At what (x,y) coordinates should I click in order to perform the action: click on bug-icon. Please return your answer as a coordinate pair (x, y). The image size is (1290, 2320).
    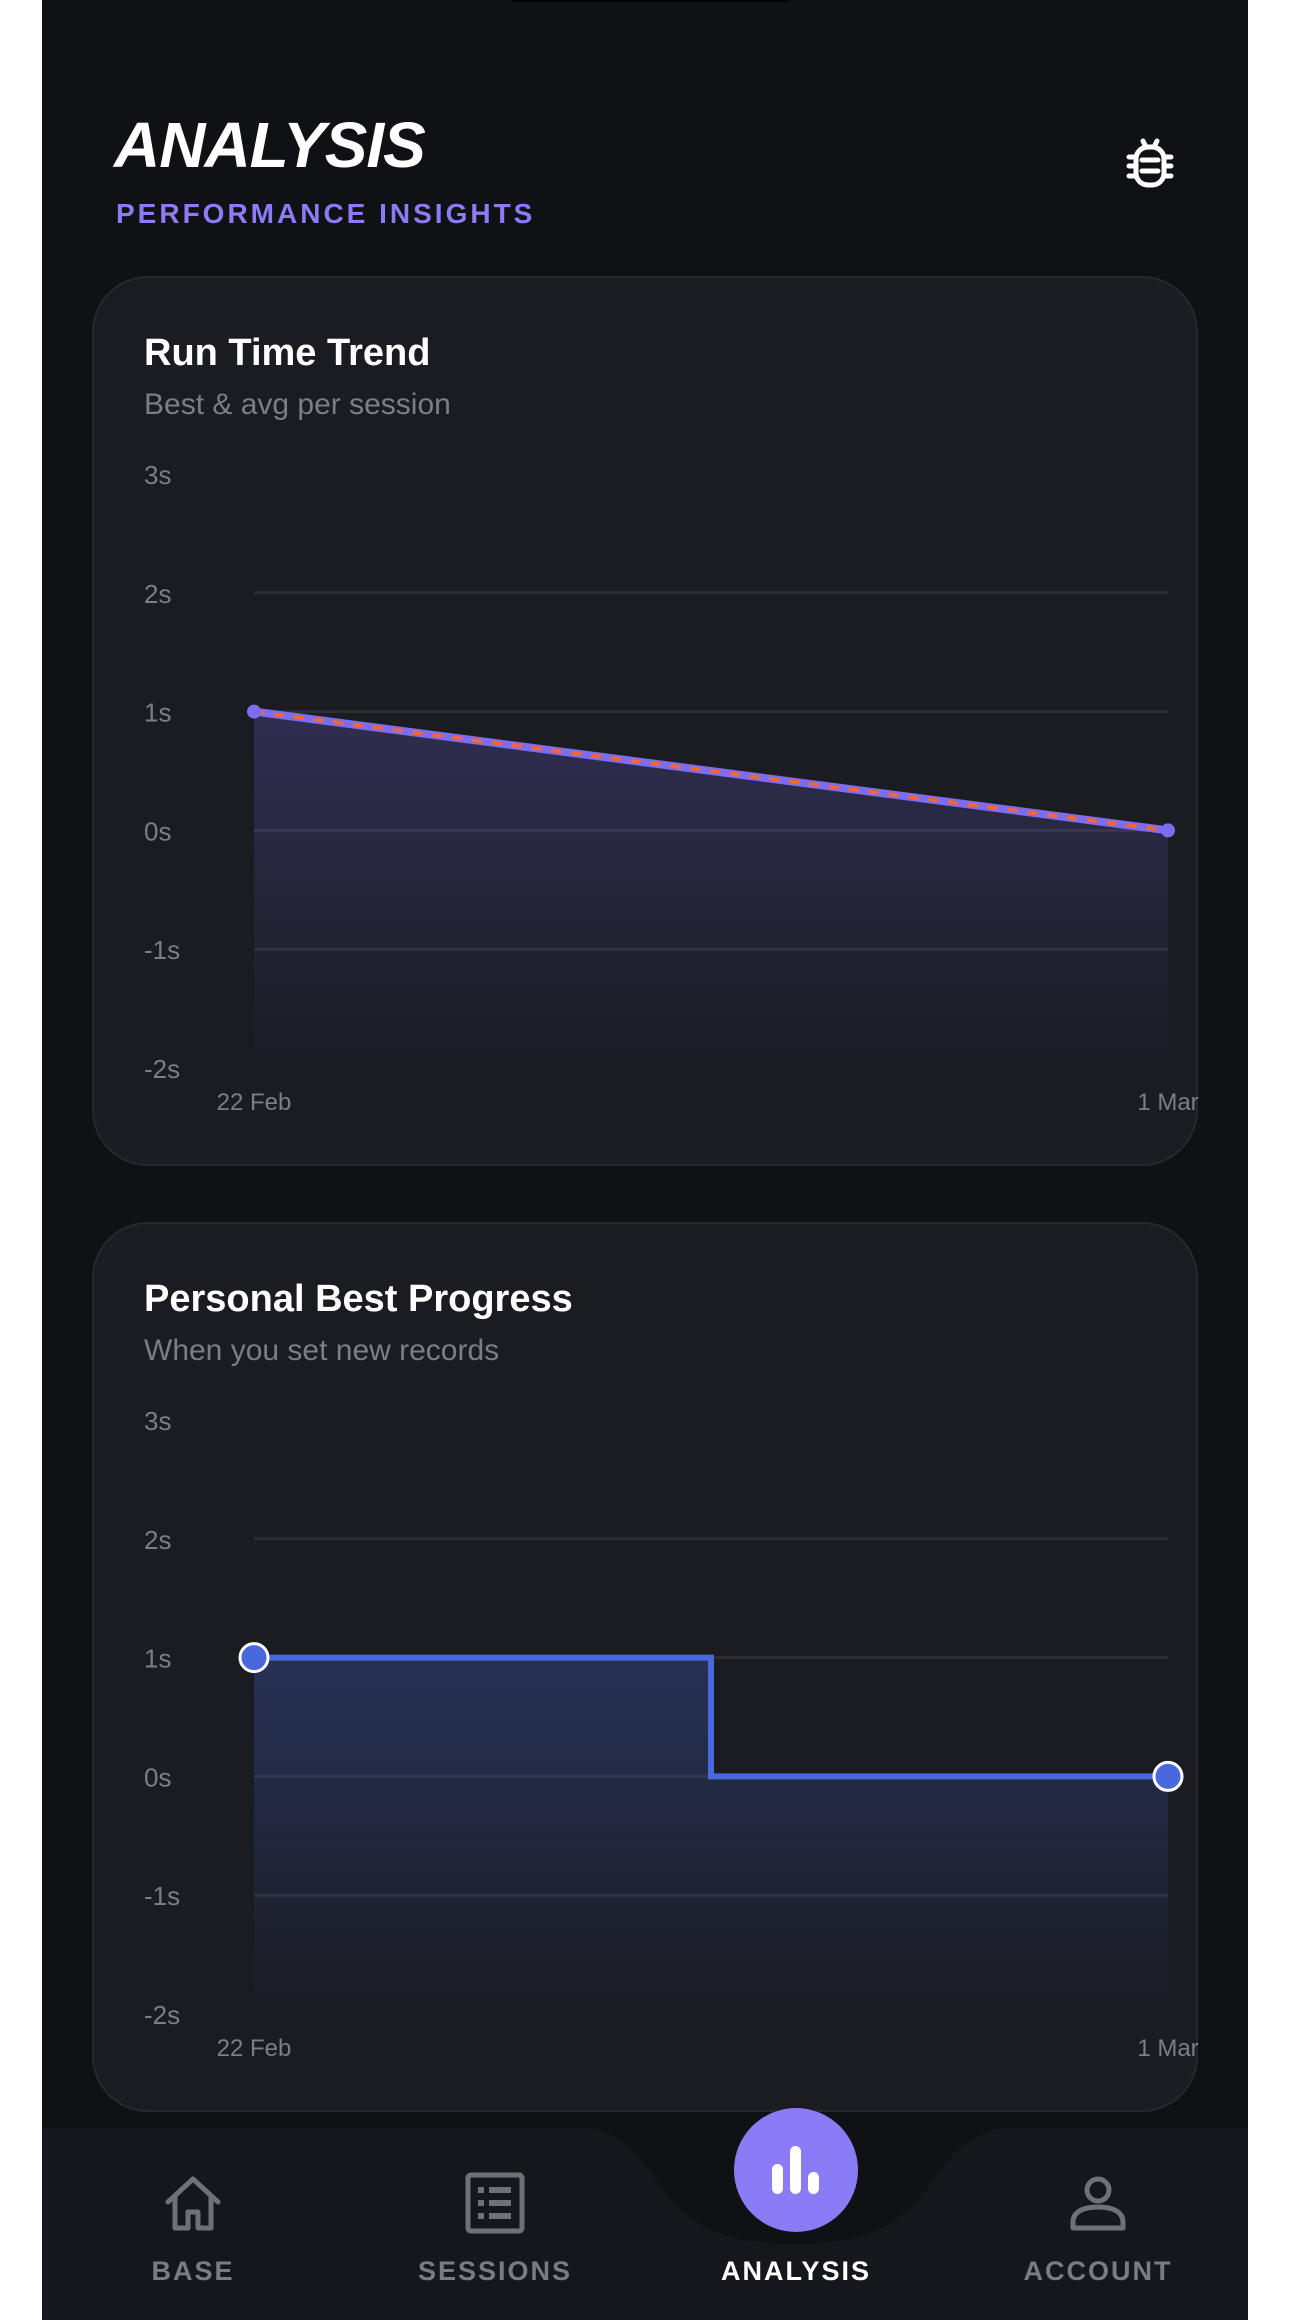
    Looking at the image, I should click on (1150, 163).